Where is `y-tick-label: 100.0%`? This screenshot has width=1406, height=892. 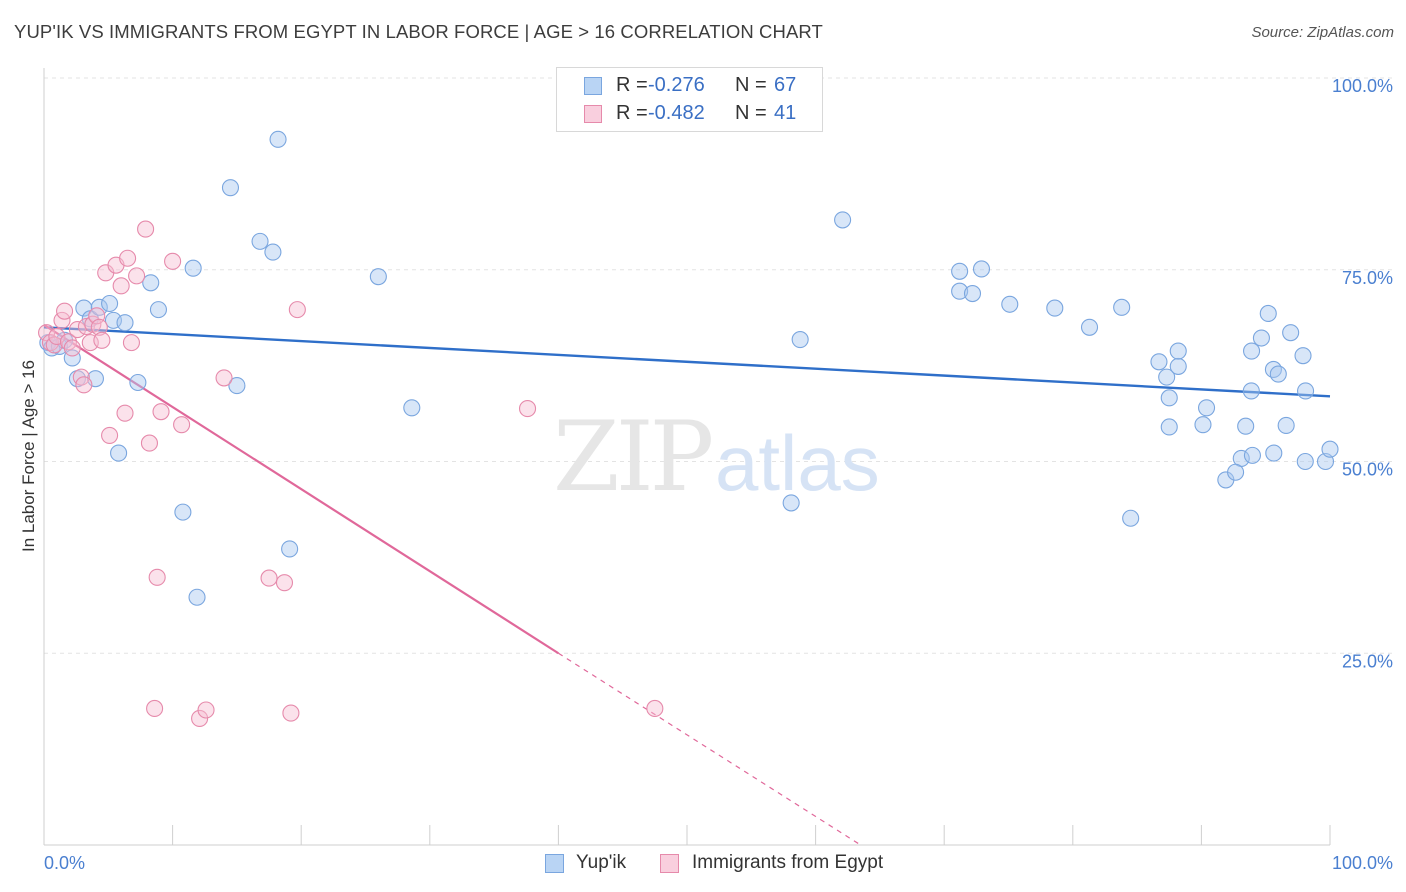
y-tick-label: 100.0% is located at coordinates (1362, 86).